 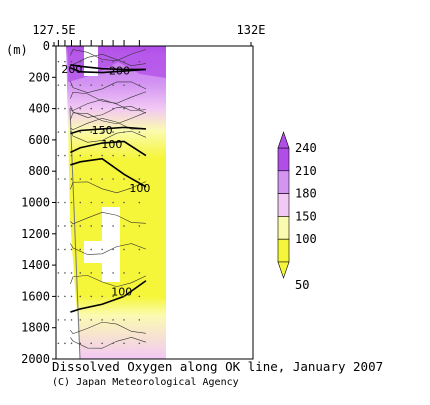 I want to click on y-tick-label: 400, so click(x=39, y=109).